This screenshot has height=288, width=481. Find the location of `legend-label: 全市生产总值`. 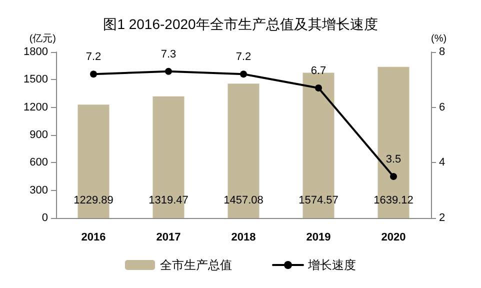

legend-label: 全市生产总值 is located at coordinates (196, 265).